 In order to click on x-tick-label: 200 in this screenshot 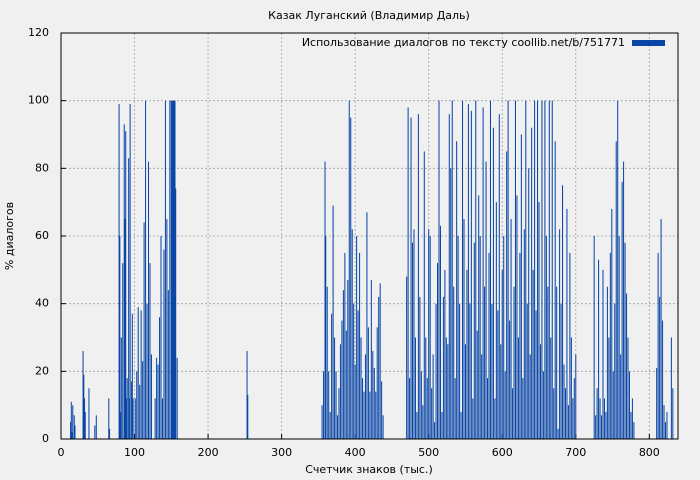, I will do `click(208, 452)`.